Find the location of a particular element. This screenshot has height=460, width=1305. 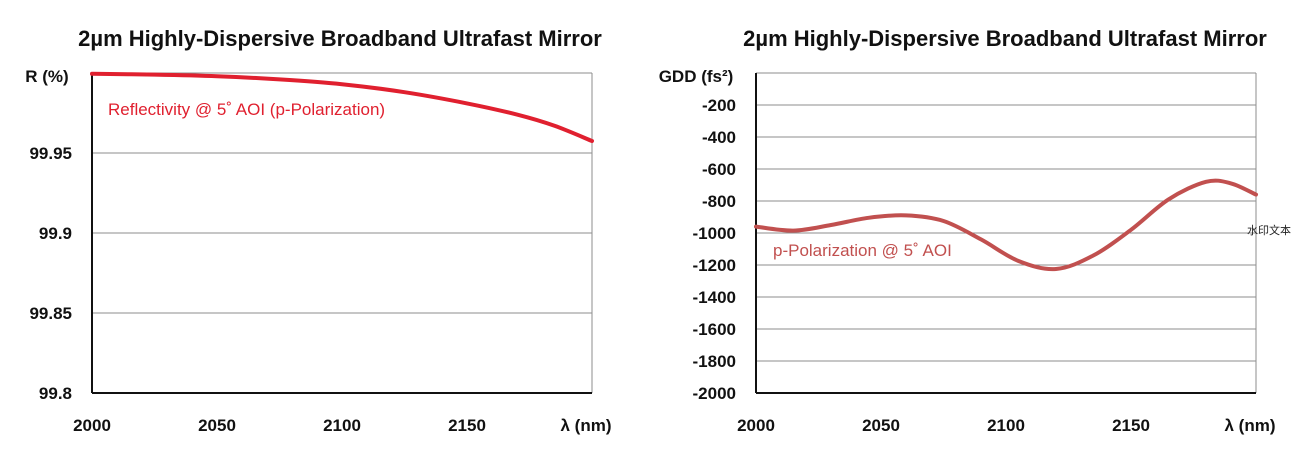

right-y-tick-label: -1600 is located at coordinates (714, 329).